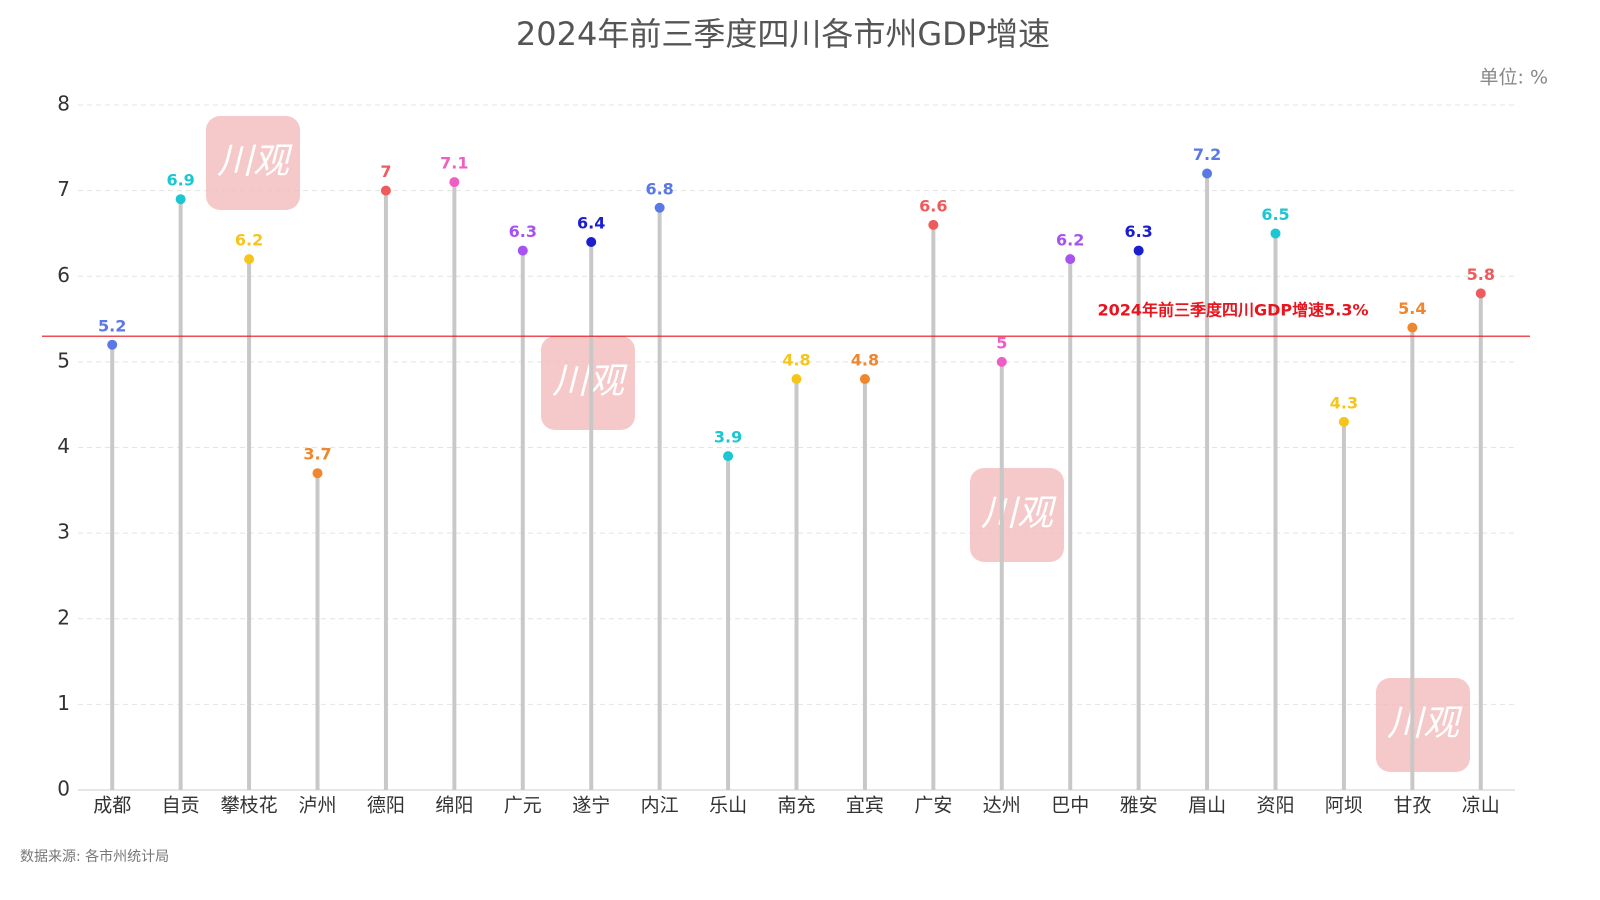 This screenshot has height=900, width=1600. I want to click on y-tick-label: 0, so click(63, 789).